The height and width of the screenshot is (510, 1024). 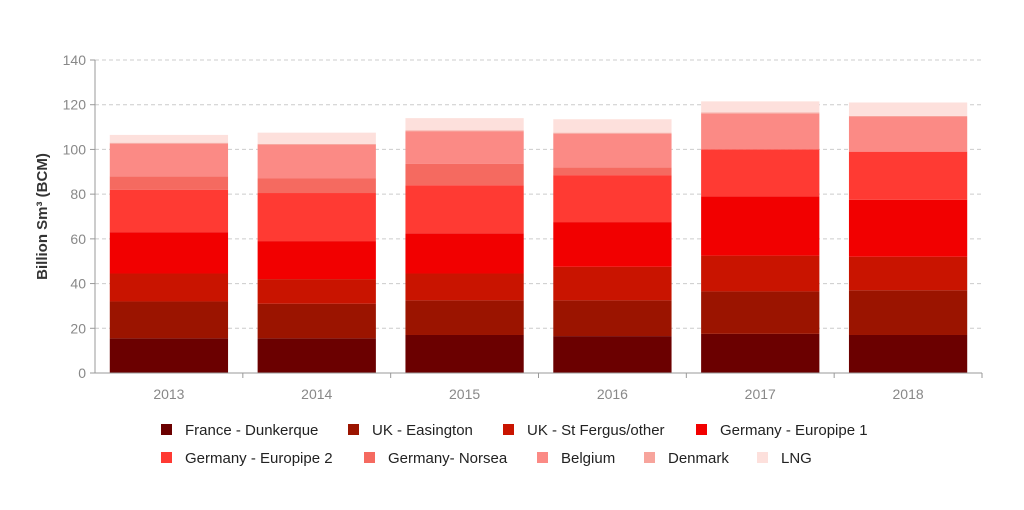 I want to click on legend-label: UK - Easington, so click(x=422, y=430).